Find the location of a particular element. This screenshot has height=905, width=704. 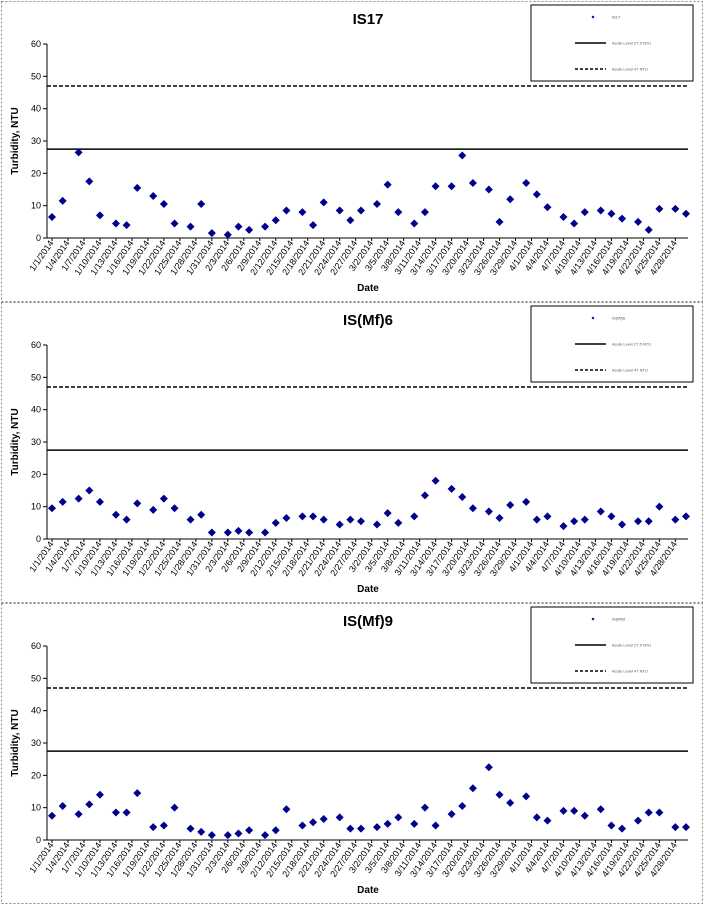

y-tick-label: 20 is located at coordinates (36, 474).